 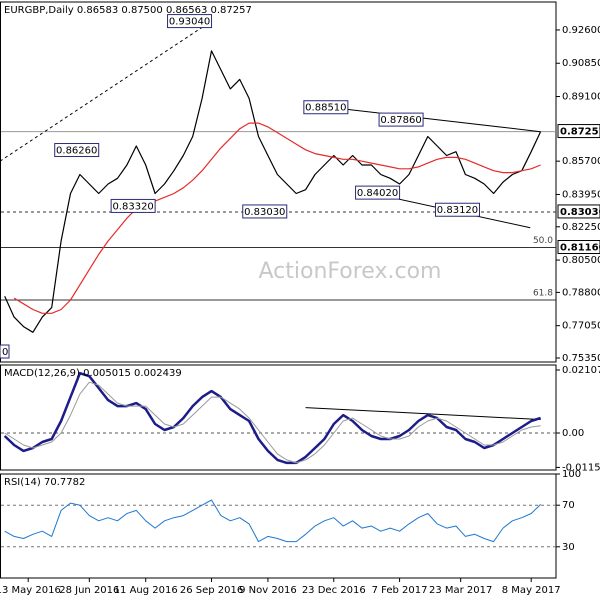 What do you see at coordinates (581, 467) in the screenshot?
I see `y-tick-label: -0.011507` at bounding box center [581, 467].